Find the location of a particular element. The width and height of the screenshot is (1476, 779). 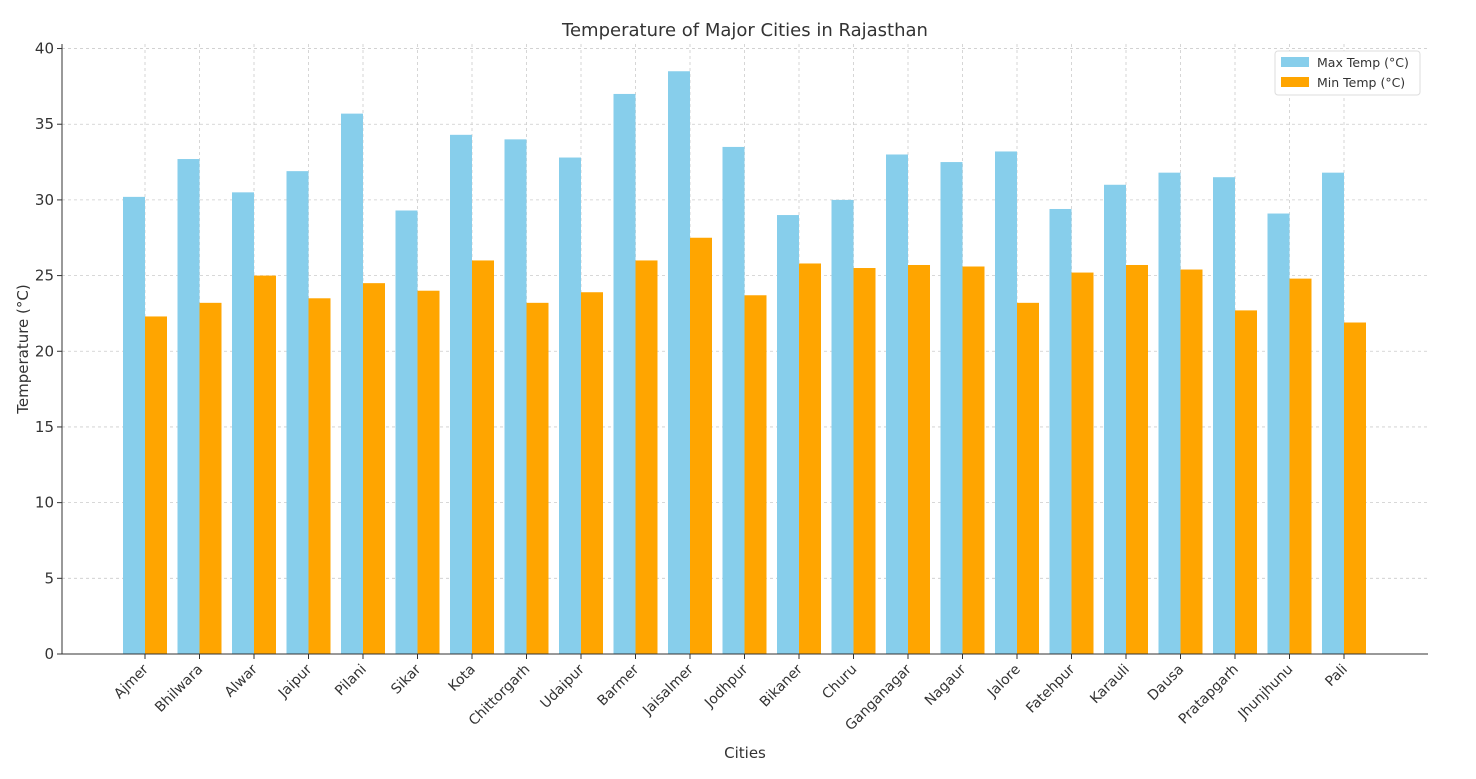

max-temp-bar-jalore is located at coordinates (1006, 402).